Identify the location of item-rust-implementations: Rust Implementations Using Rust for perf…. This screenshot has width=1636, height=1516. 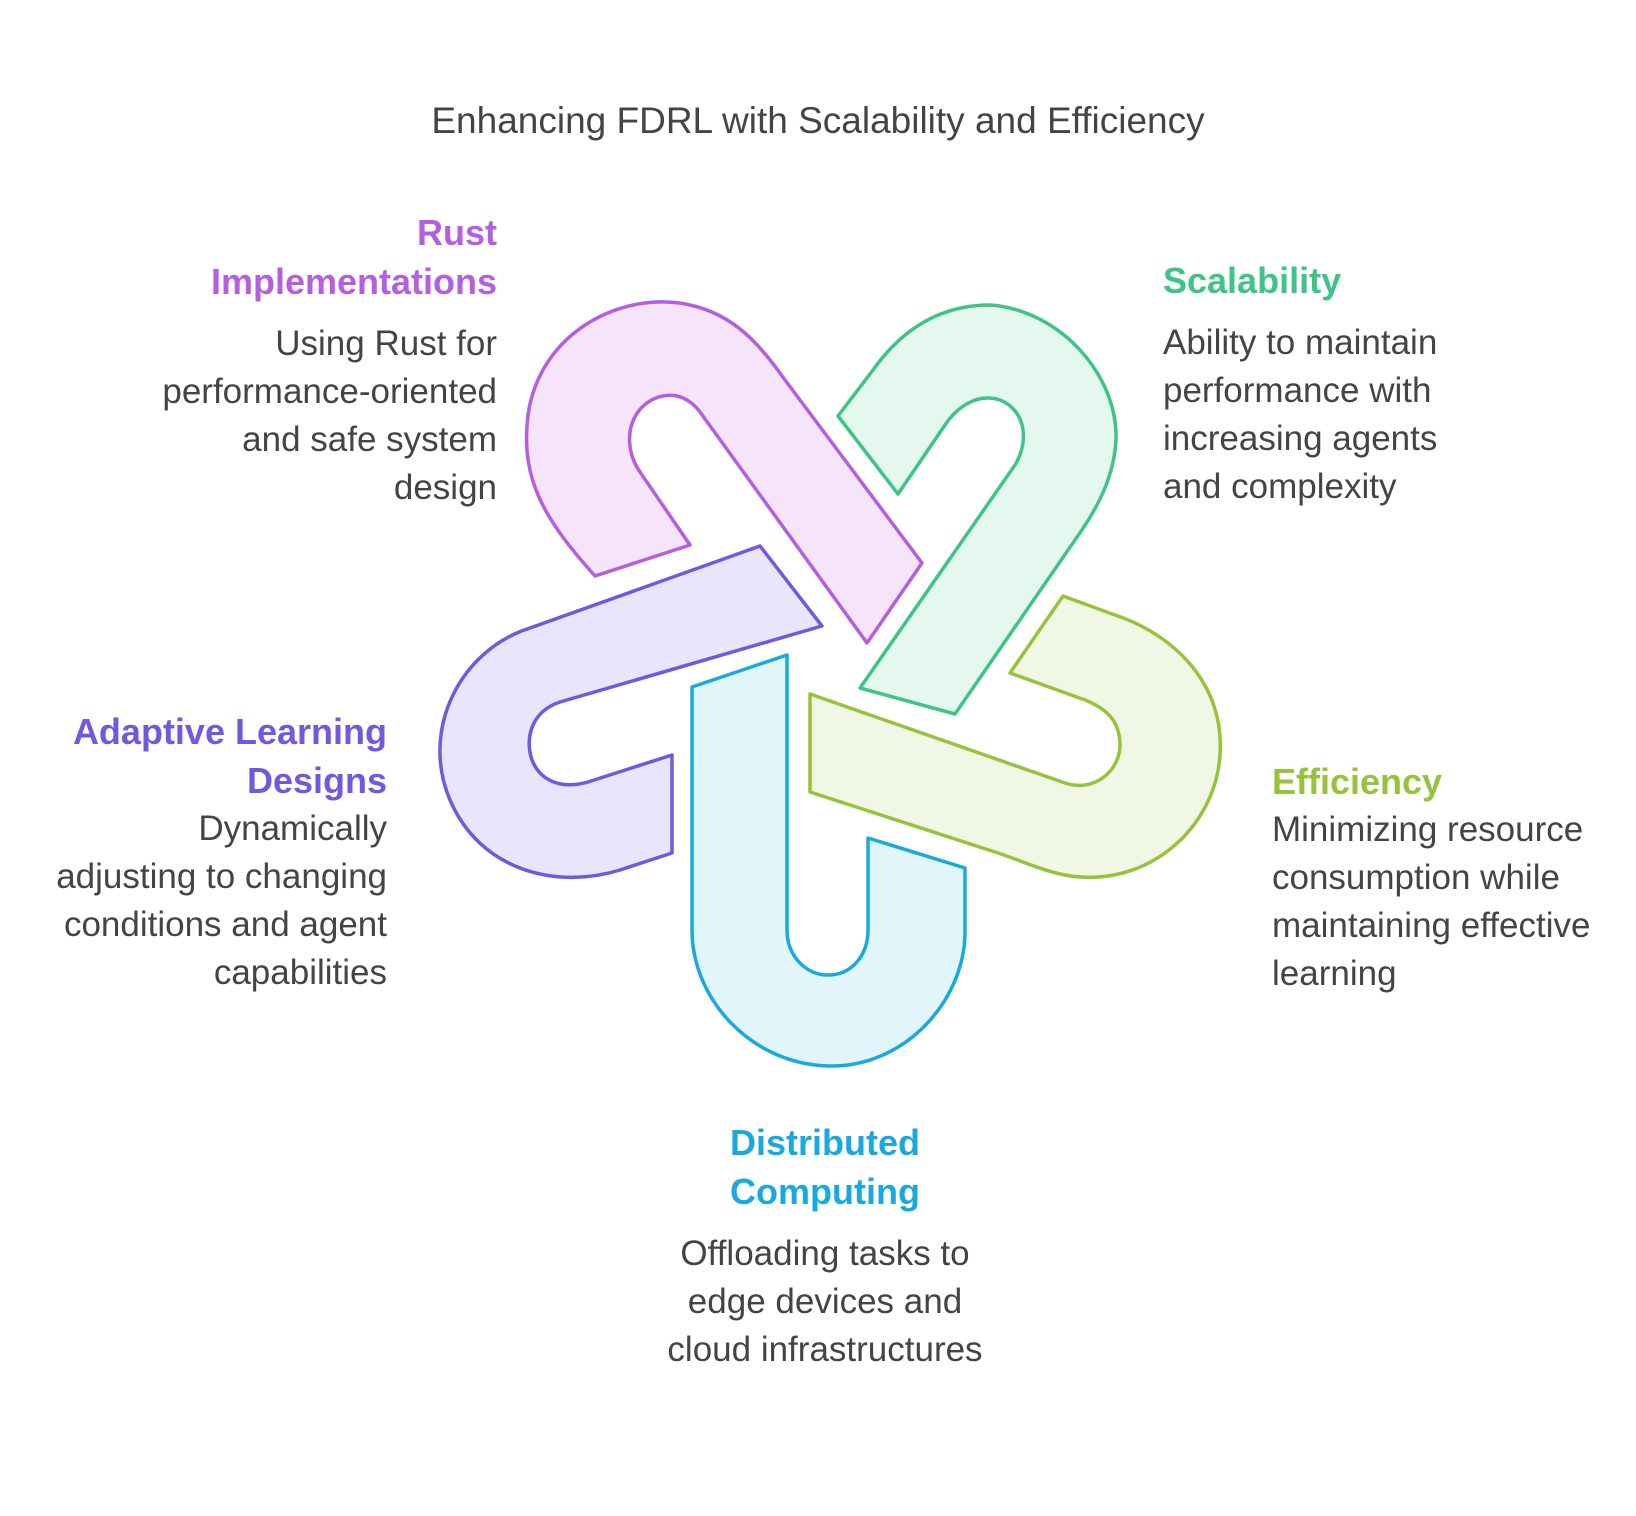
(318, 360).